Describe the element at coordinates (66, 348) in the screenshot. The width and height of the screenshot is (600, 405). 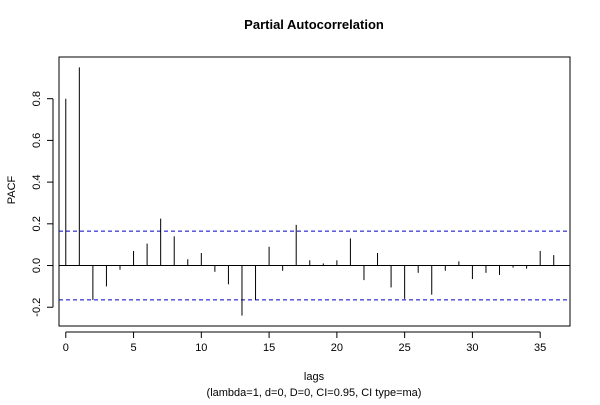
I see `x-tick-label: 0` at that location.